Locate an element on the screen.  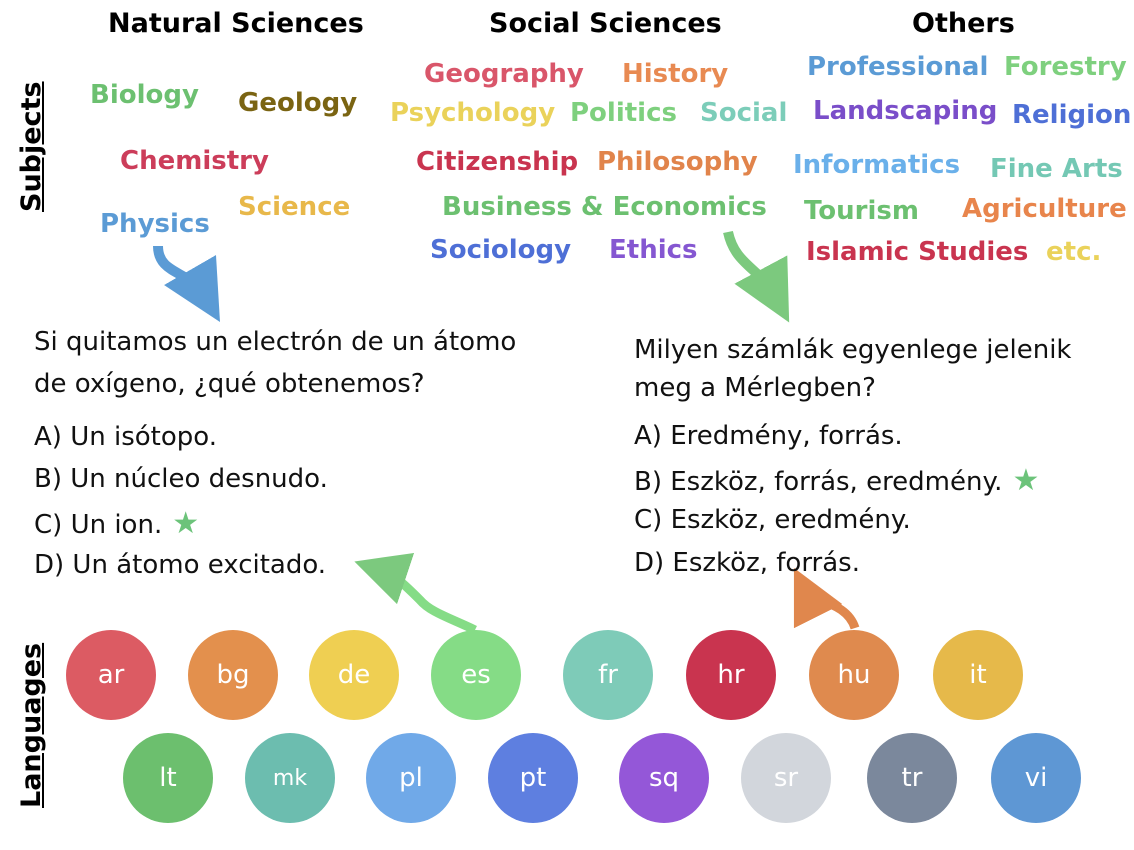
subject-chemistry: Chemistry is located at coordinates (194, 161).